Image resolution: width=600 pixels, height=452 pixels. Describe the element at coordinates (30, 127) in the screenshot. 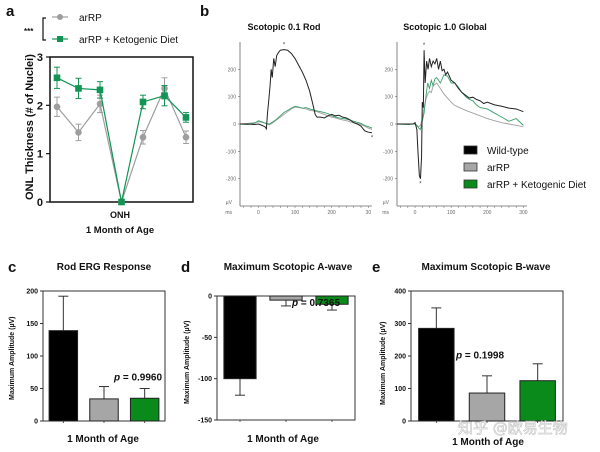

I see `y-axis-label-a: ONL Thickness (# of Nuclei)` at that location.